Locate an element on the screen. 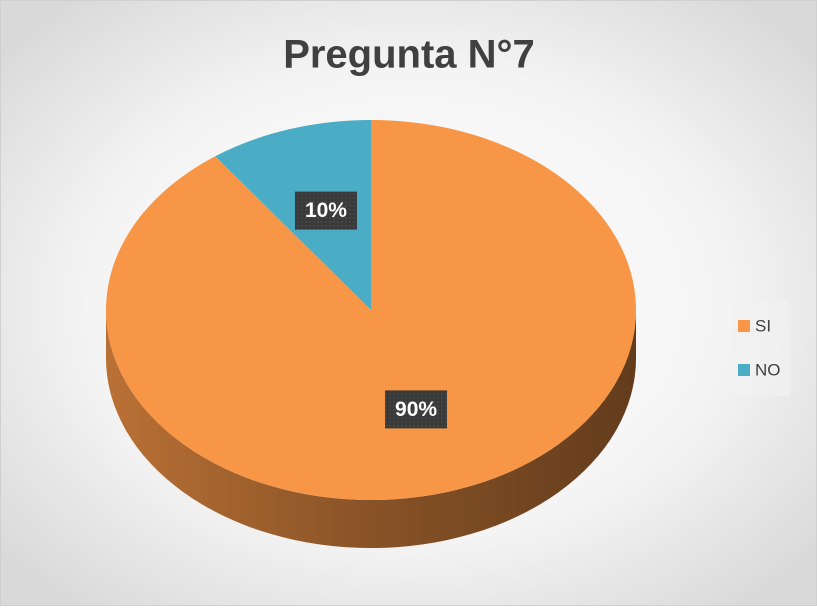 The image size is (817, 611). chart-title: Pregunta N°7 is located at coordinates (409, 55).